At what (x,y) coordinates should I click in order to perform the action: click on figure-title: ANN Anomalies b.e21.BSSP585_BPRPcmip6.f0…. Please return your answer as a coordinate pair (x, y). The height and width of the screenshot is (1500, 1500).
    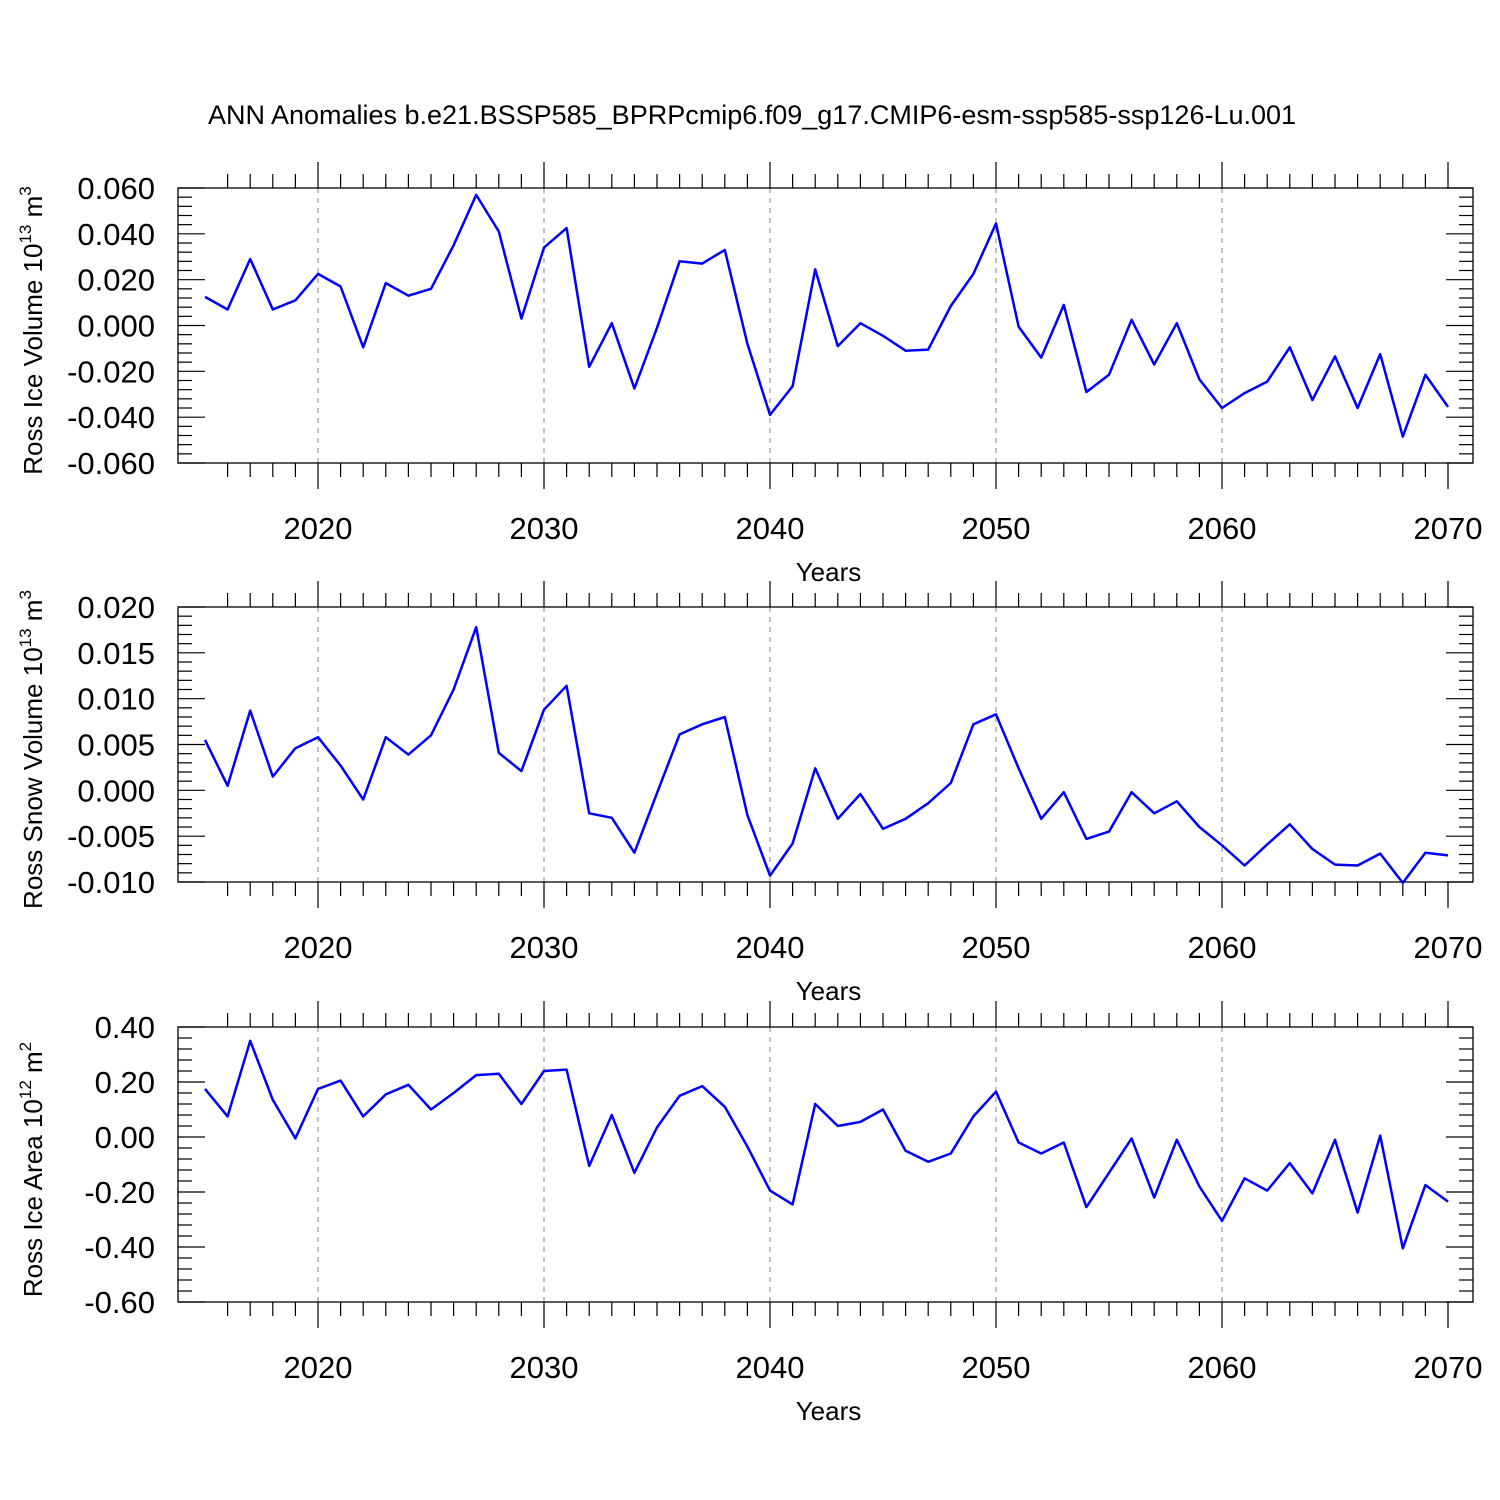
    Looking at the image, I should click on (752, 115).